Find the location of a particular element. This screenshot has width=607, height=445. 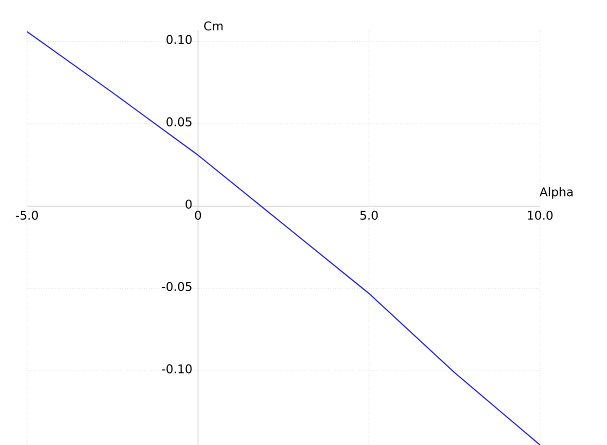

x-tick-label: 0 is located at coordinates (198, 215).